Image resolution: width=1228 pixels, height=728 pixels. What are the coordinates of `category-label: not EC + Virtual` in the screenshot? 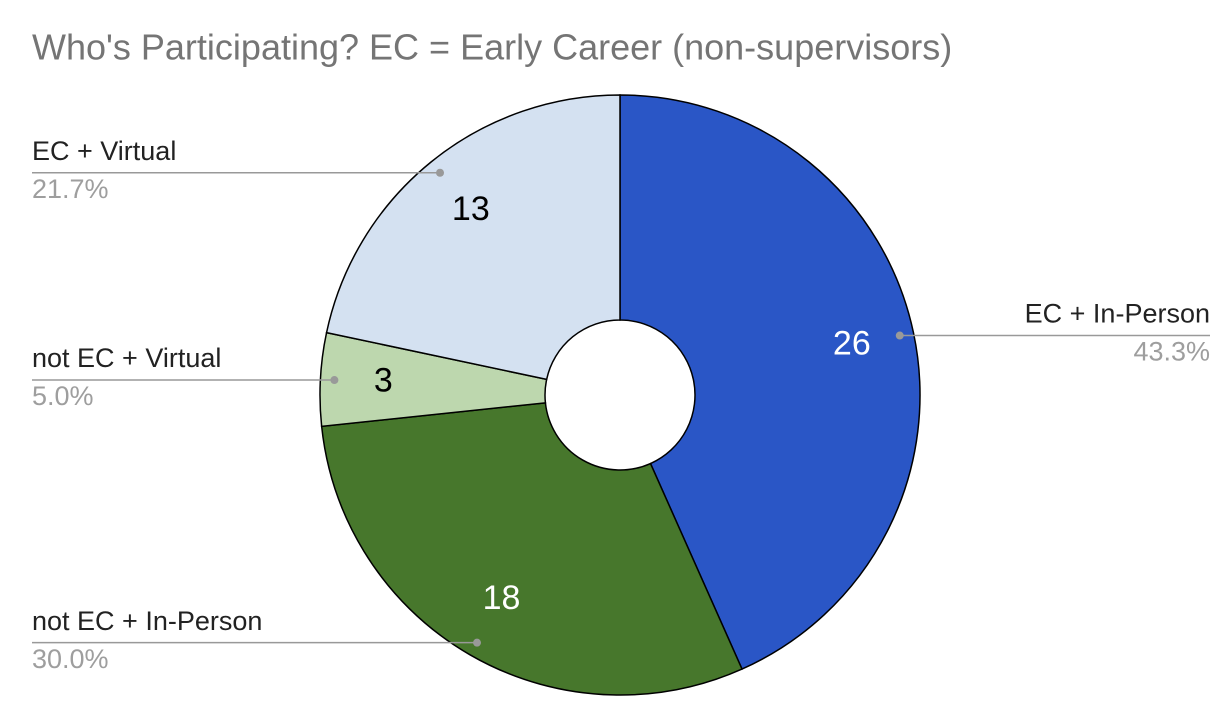 It's located at (126, 358).